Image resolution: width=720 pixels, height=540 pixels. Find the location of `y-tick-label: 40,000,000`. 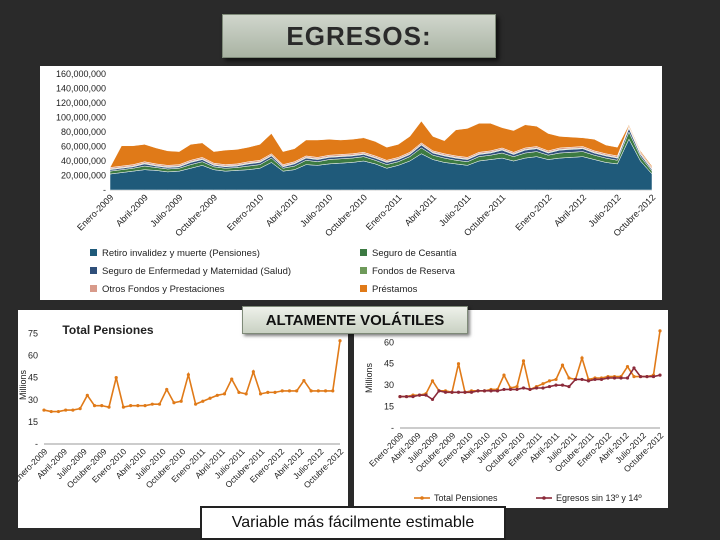

y-tick-label: 40,000,000 is located at coordinates (83, 161).